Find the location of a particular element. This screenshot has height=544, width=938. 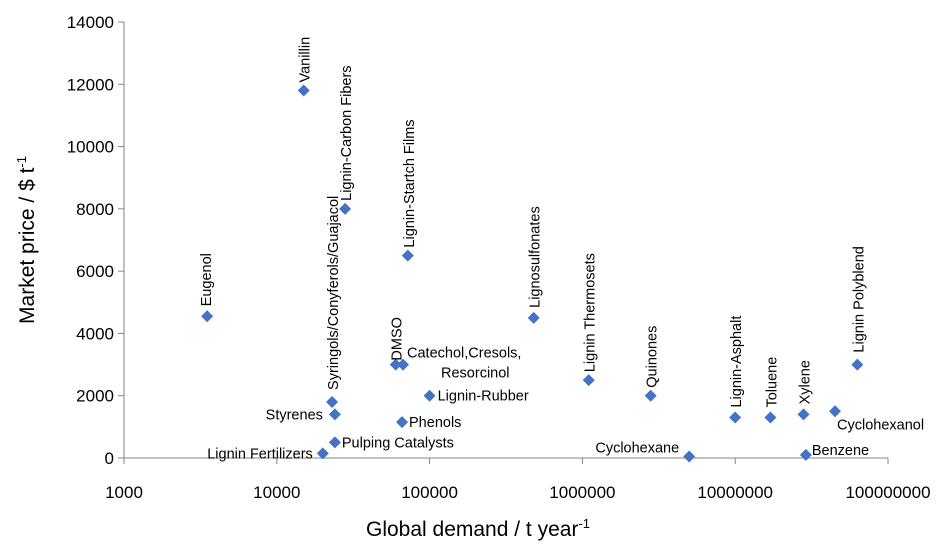

y-tick-label: 8000 is located at coordinates (95, 209).